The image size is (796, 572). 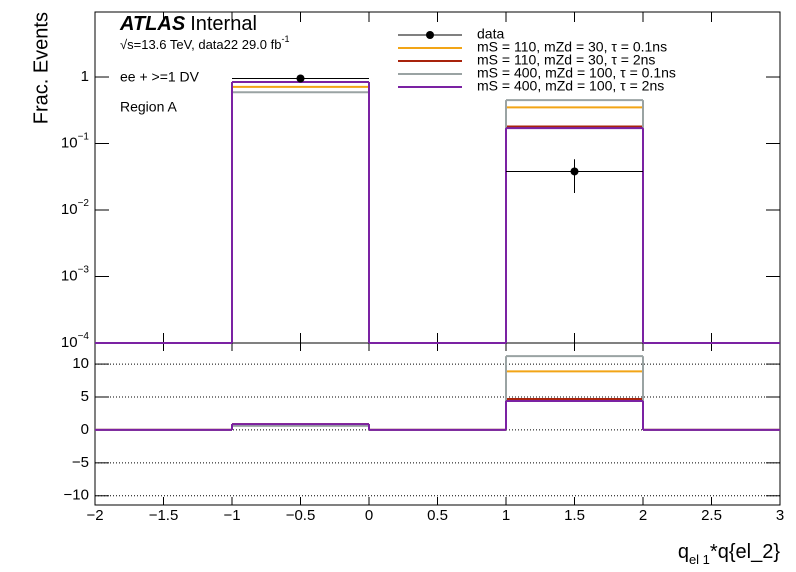 What do you see at coordinates (94, 515) in the screenshot?
I see `x-tick-label: −2` at bounding box center [94, 515].